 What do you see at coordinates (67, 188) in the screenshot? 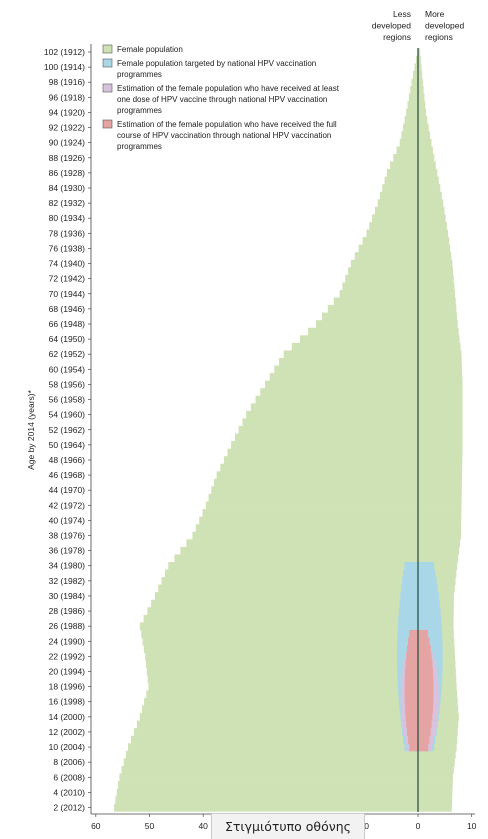
I see `y-tick-label: 84 (1930)` at bounding box center [67, 188].